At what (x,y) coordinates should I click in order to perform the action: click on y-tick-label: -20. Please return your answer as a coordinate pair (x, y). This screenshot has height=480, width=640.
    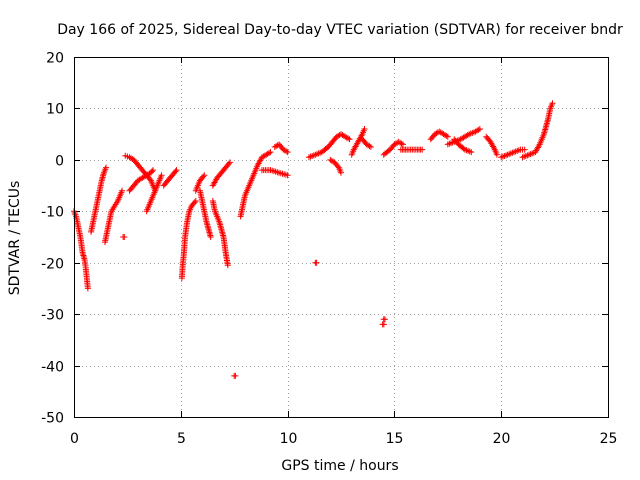
    Looking at the image, I should click on (52, 265).